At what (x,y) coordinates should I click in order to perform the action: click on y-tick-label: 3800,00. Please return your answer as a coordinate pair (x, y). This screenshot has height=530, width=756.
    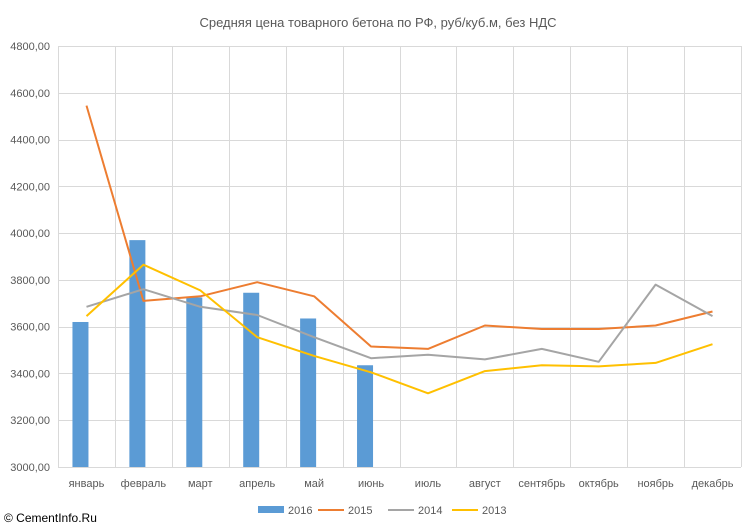
    Looking at the image, I should click on (30, 281).